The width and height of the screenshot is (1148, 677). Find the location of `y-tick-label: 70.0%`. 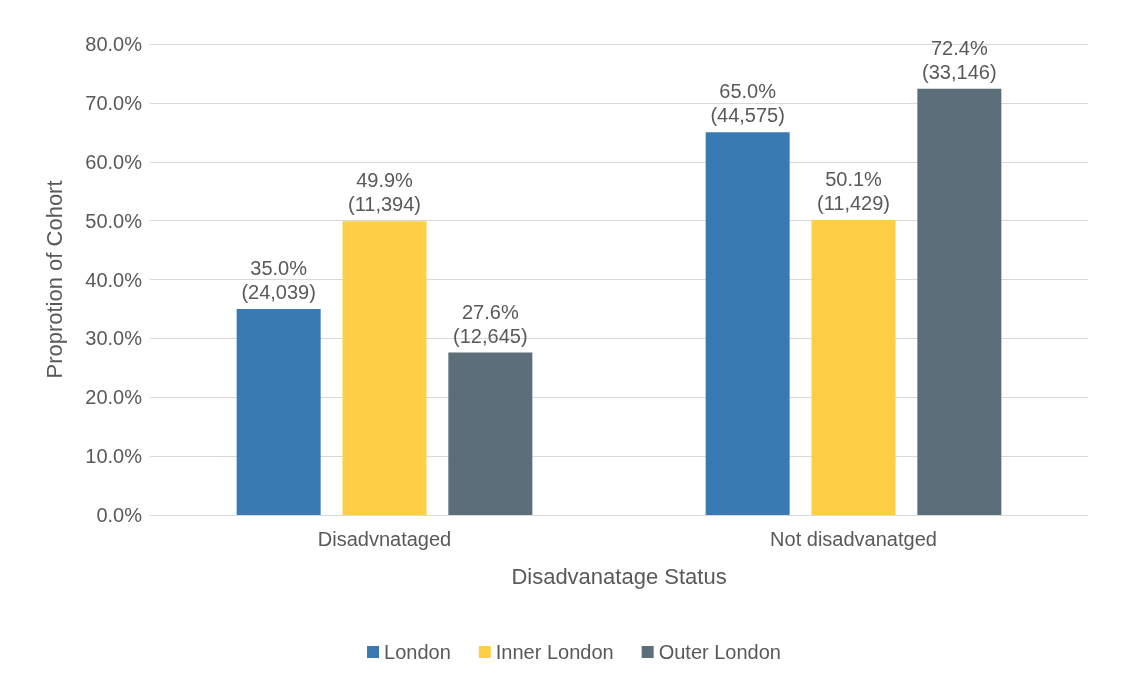

y-tick-label: 70.0% is located at coordinates (114, 102).